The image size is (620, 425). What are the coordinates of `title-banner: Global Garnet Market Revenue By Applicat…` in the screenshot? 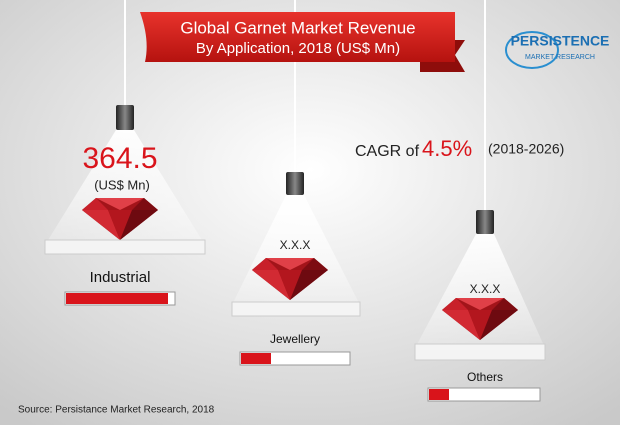 It's located at (302, 42).